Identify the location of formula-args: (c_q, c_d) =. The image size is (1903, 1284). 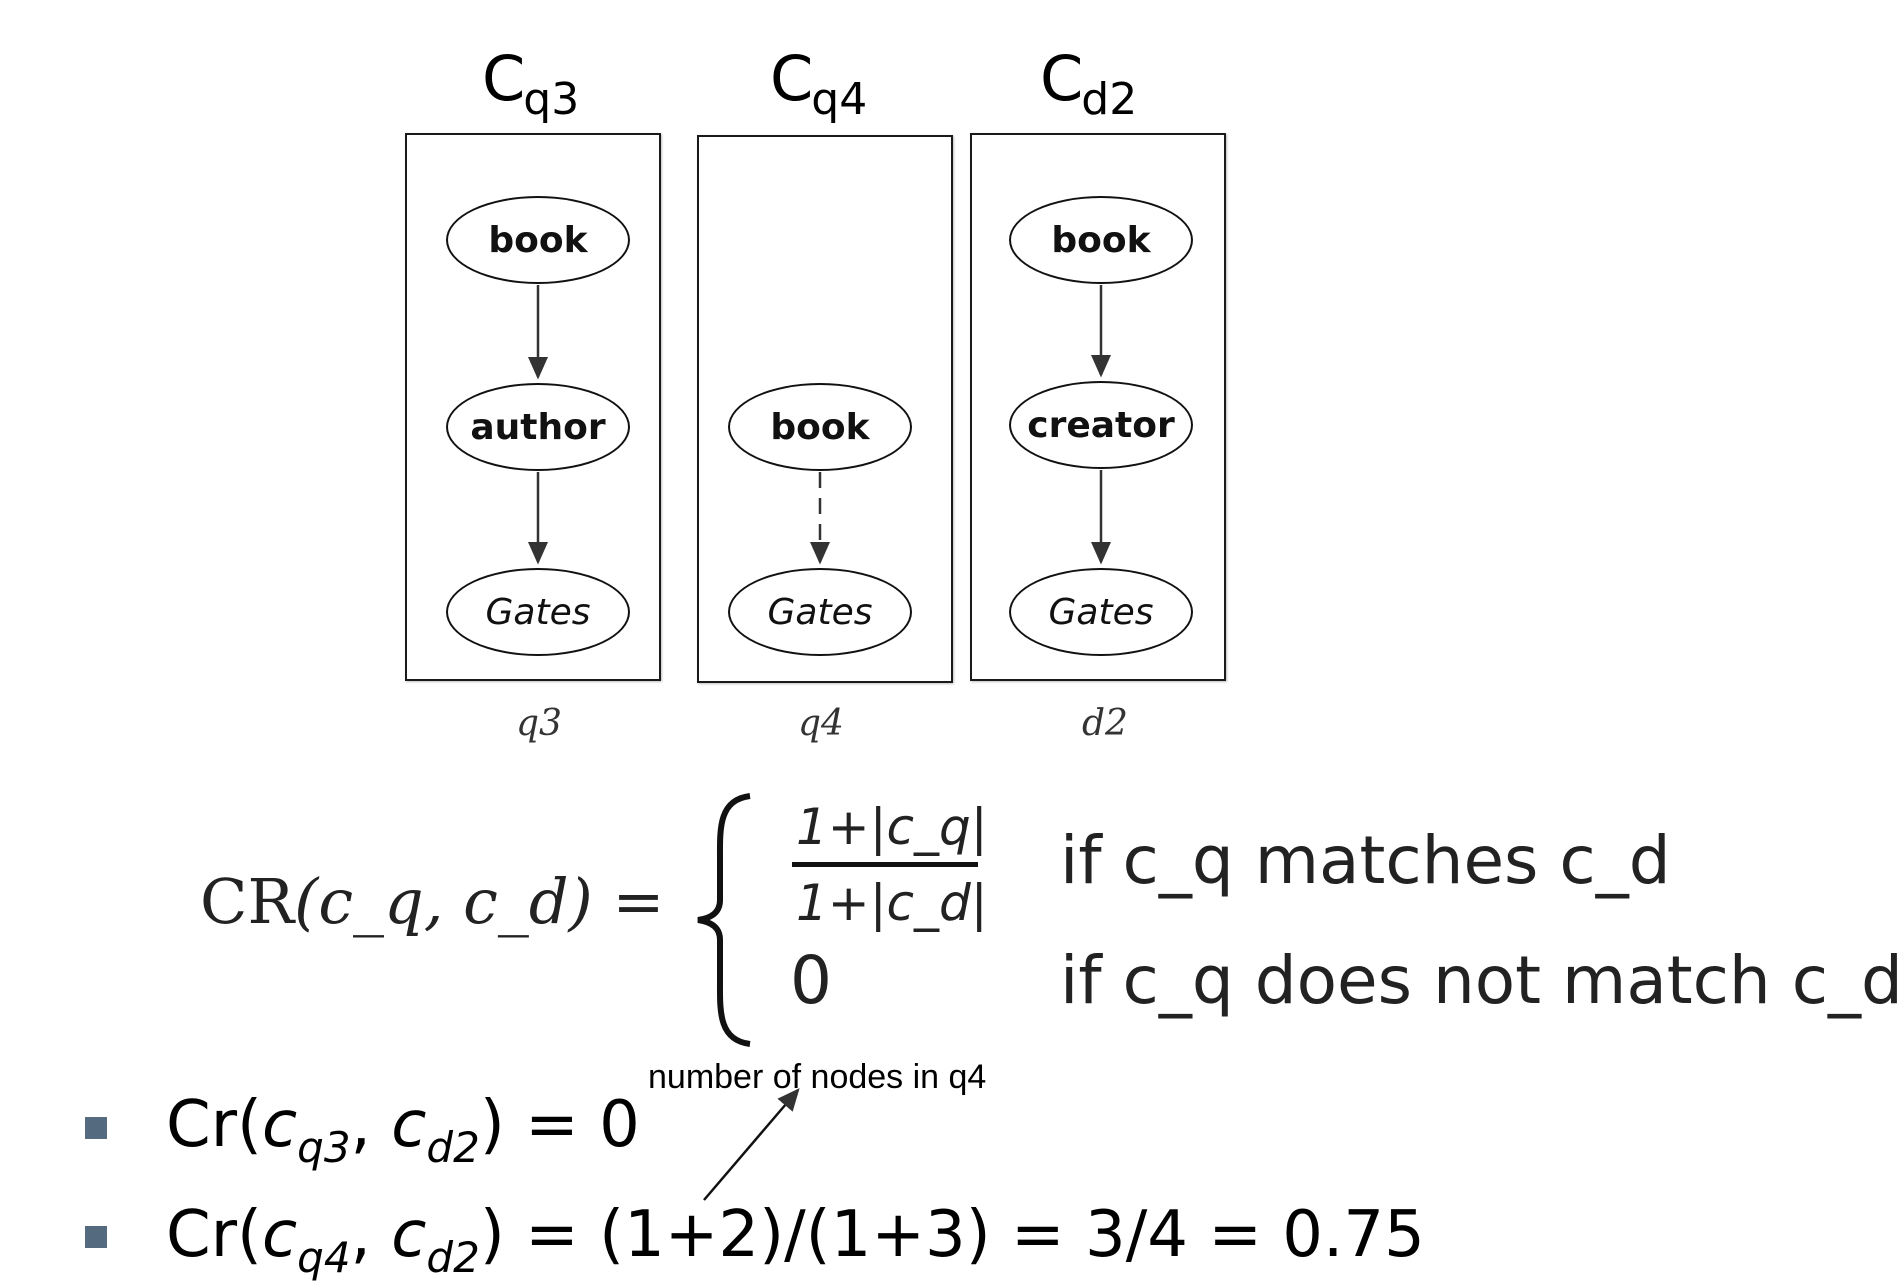
(479, 901).